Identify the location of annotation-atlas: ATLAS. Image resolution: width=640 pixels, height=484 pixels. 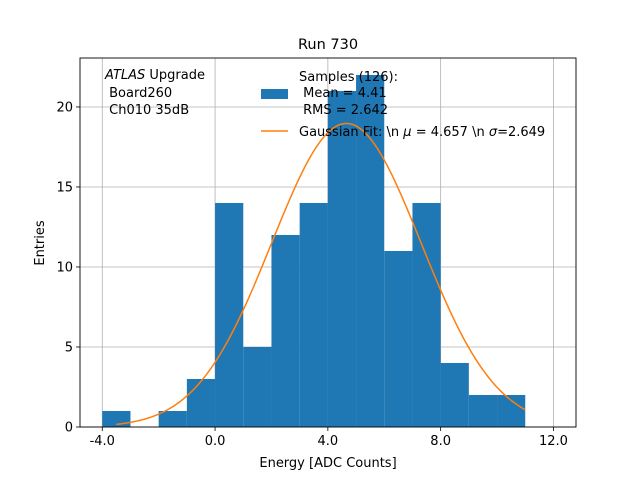
(124, 75).